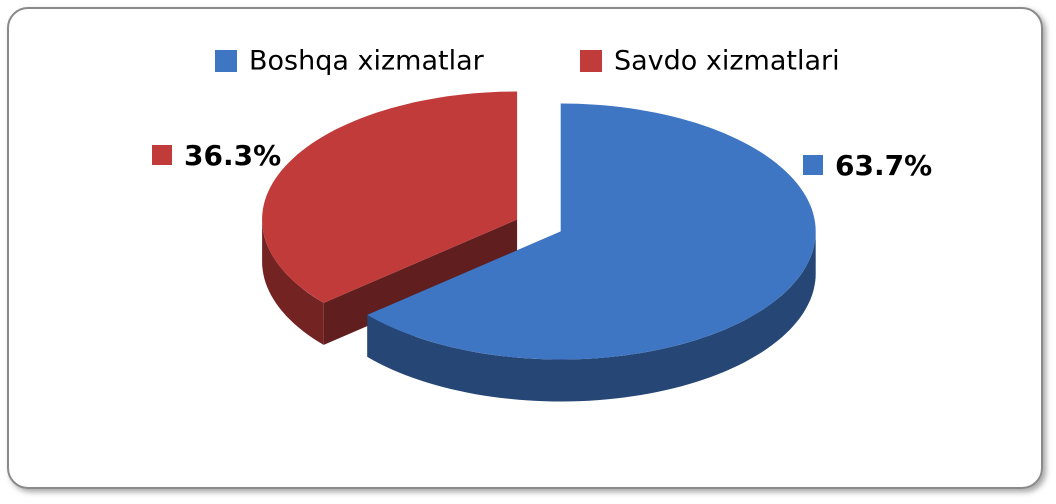  What do you see at coordinates (527, 61) in the screenshot?
I see `legend: Boshqa xizmatlar Savdo xizmatlari` at bounding box center [527, 61].